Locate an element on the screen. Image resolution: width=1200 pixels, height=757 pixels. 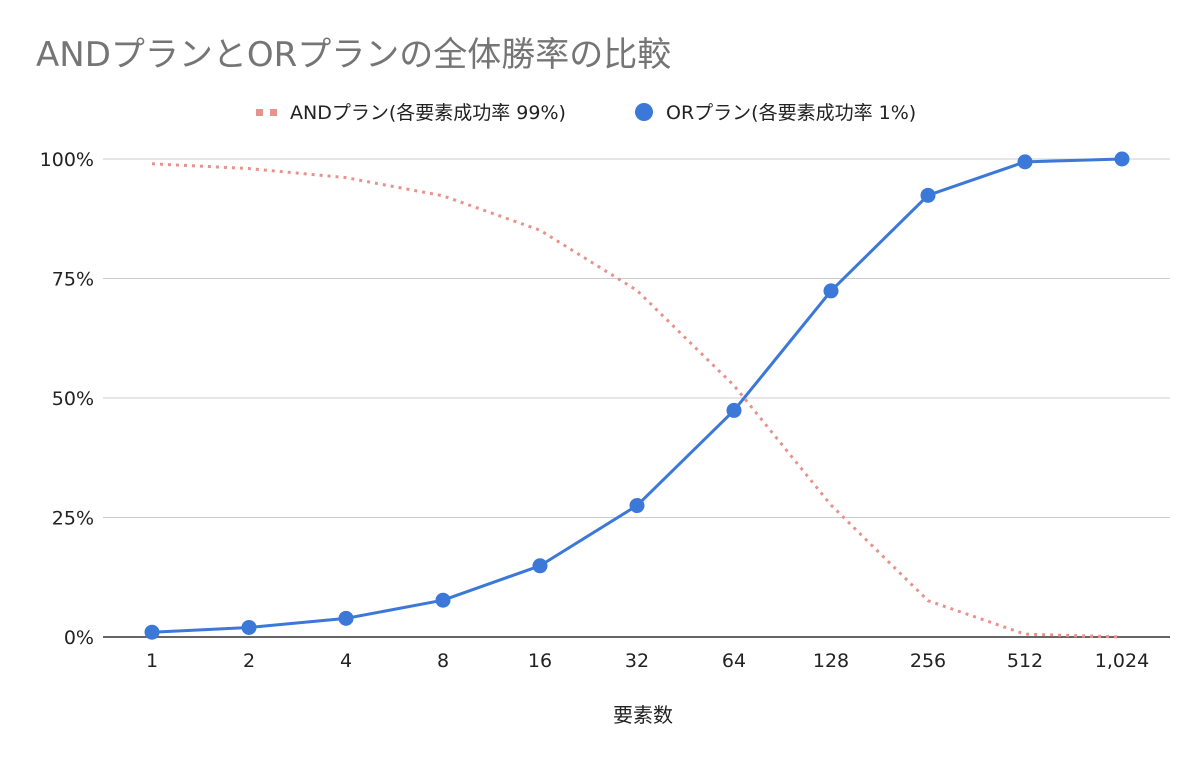
x-tick-label: 1,024 is located at coordinates (1122, 661).